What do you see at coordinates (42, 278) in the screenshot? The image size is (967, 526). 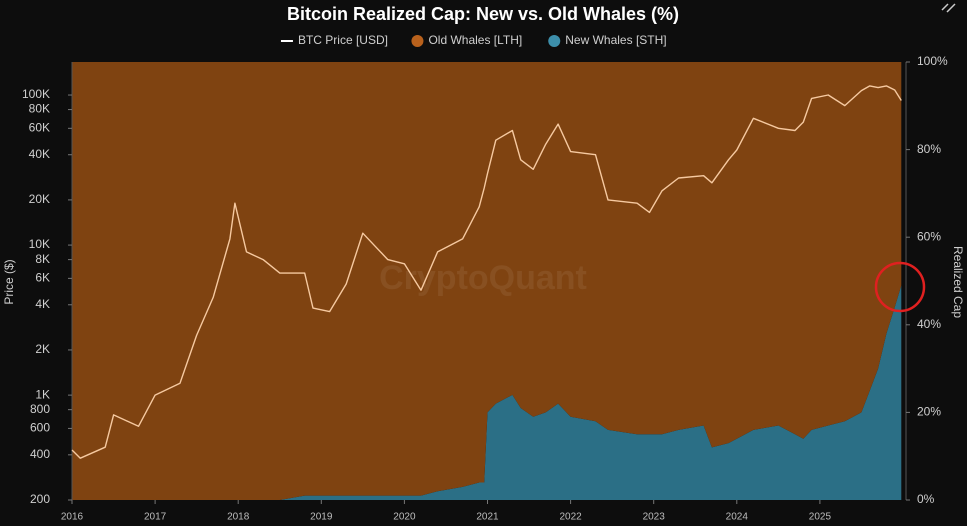 I see `y-tick-label: 6K` at bounding box center [42, 278].